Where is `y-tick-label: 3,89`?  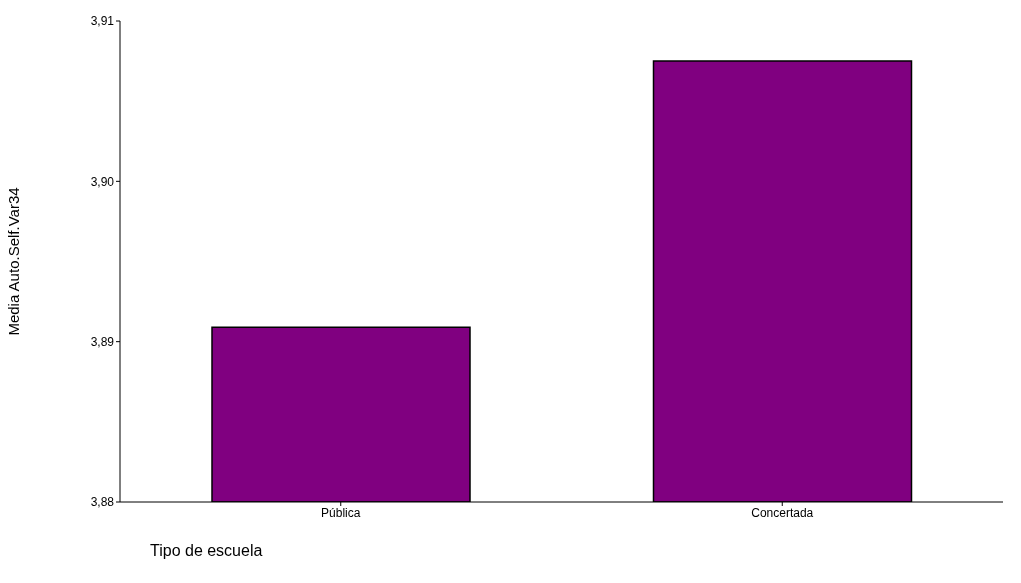 y-tick-label: 3,89 is located at coordinates (102, 341).